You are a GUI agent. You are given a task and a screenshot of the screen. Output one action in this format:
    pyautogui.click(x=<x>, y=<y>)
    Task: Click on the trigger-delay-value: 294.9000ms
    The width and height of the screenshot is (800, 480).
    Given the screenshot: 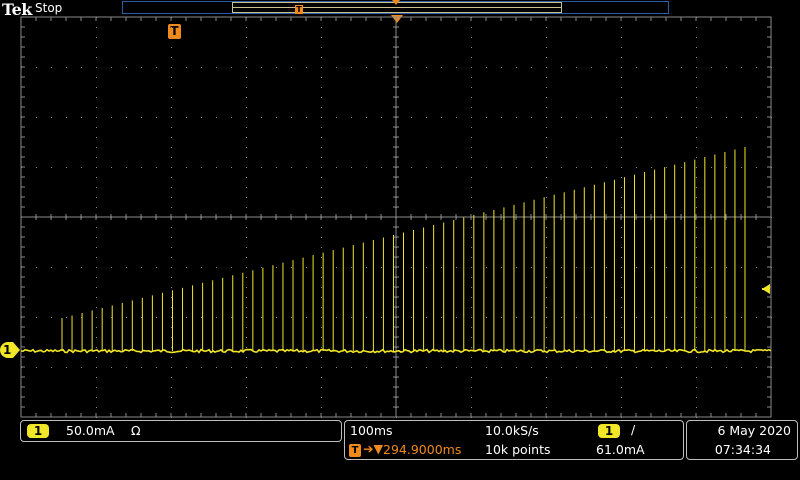 What is the action you would take?
    pyautogui.click(x=422, y=449)
    